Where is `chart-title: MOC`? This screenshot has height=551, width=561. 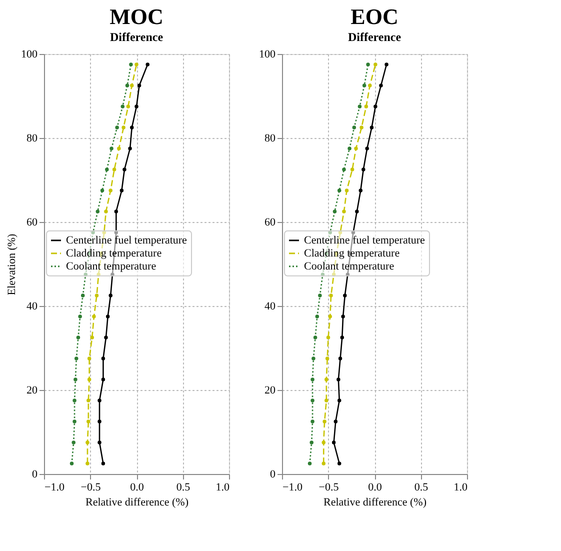 chart-title: MOC is located at coordinates (137, 16).